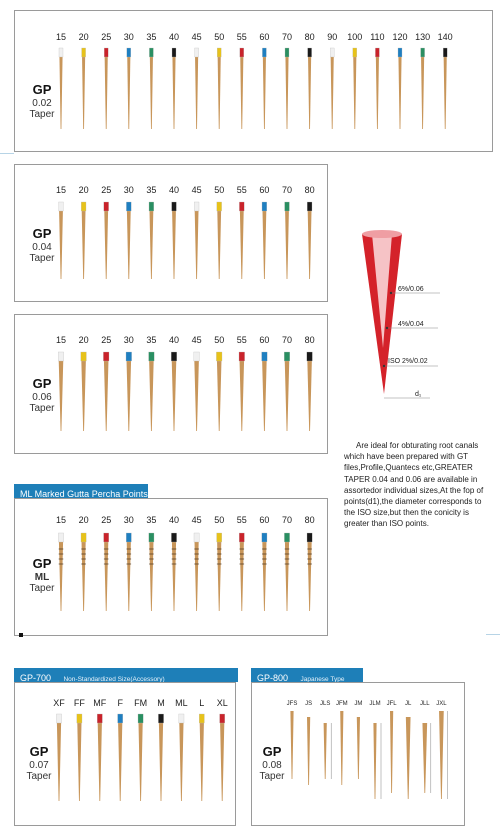 This screenshot has width=500, height=836. What do you see at coordinates (382, 291) in the screenshot?
I see `cone-inner` at bounding box center [382, 291].